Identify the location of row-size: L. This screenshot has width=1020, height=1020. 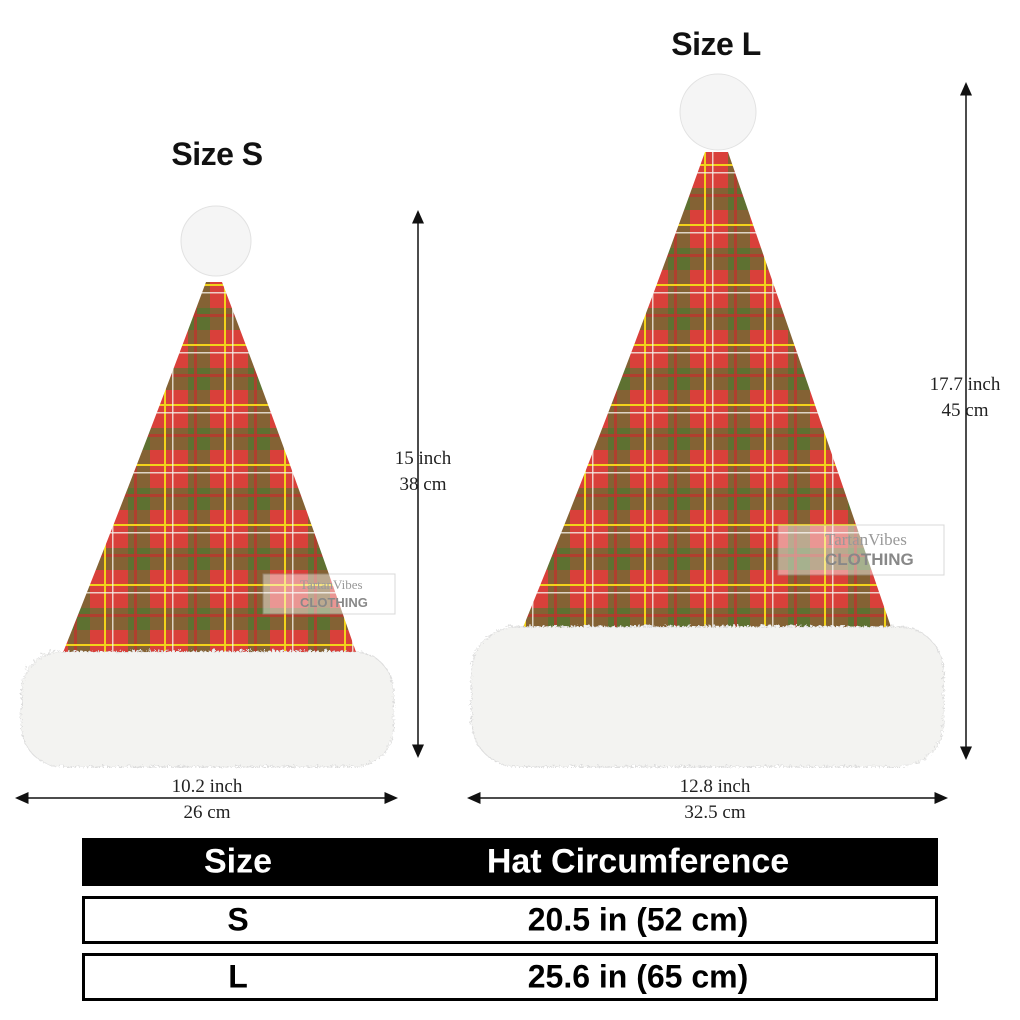
(238, 976).